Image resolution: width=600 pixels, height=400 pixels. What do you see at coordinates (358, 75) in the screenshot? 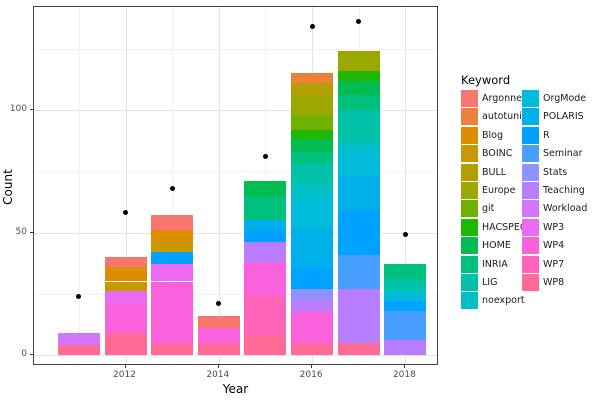
I see `bar-segment-HACSPECIS` at bounding box center [358, 75].